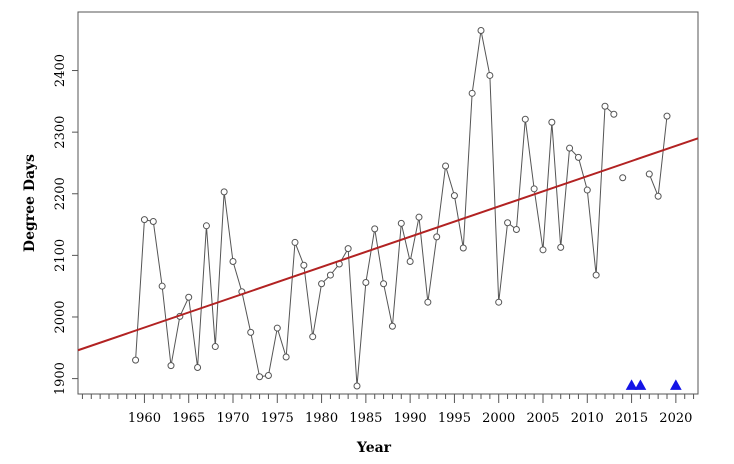  Describe the element at coordinates (30, 203) in the screenshot. I see `y-axis-title: Degree Days` at that location.